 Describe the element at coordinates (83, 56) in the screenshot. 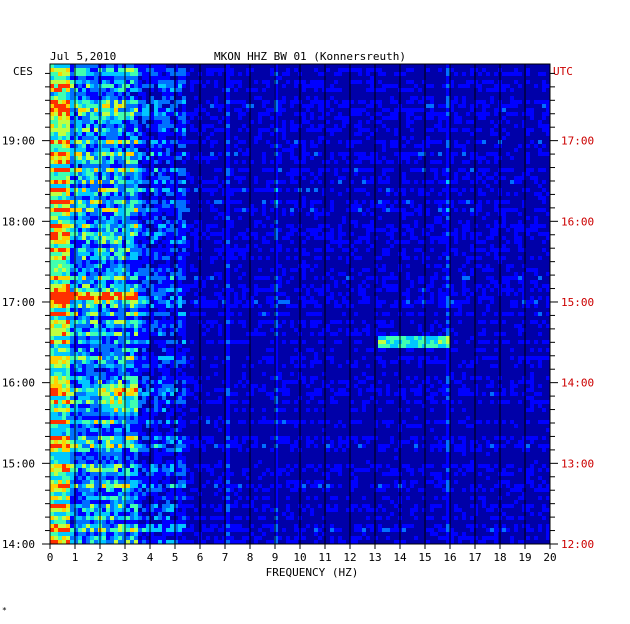

I see `date-label: Jul 5,2010` at that location.